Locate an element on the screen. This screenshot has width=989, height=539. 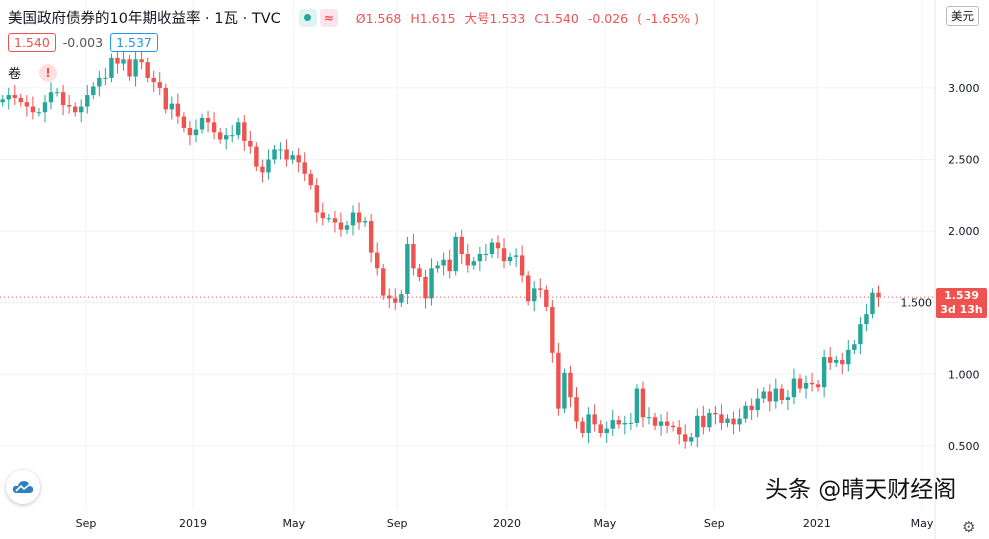
settings-gear-icon: ⚙ is located at coordinates (969, 527).